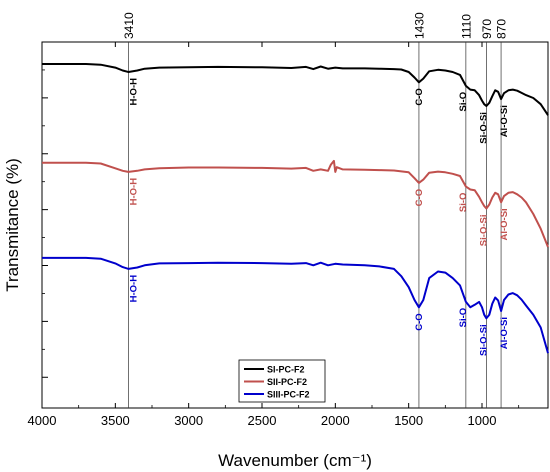 The image size is (550, 472). I want to click on x-tick-label: 2500, so click(262, 420).